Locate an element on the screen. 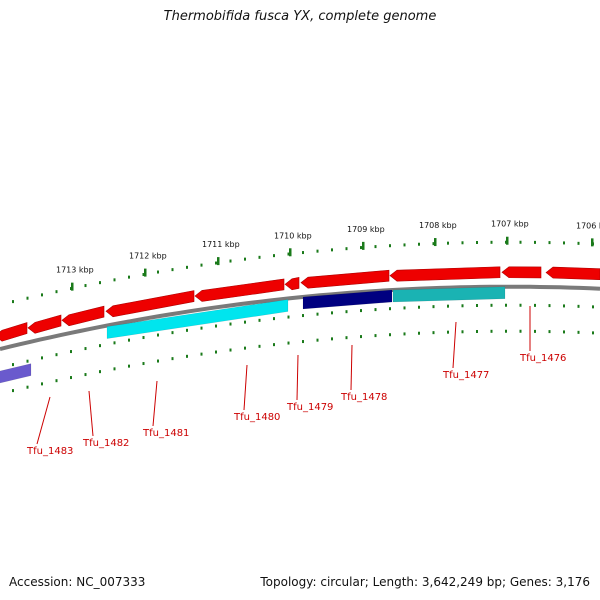 The image size is (600, 600). map-title: Thermobifida fusca YX, complete genome is located at coordinates (300, 16).